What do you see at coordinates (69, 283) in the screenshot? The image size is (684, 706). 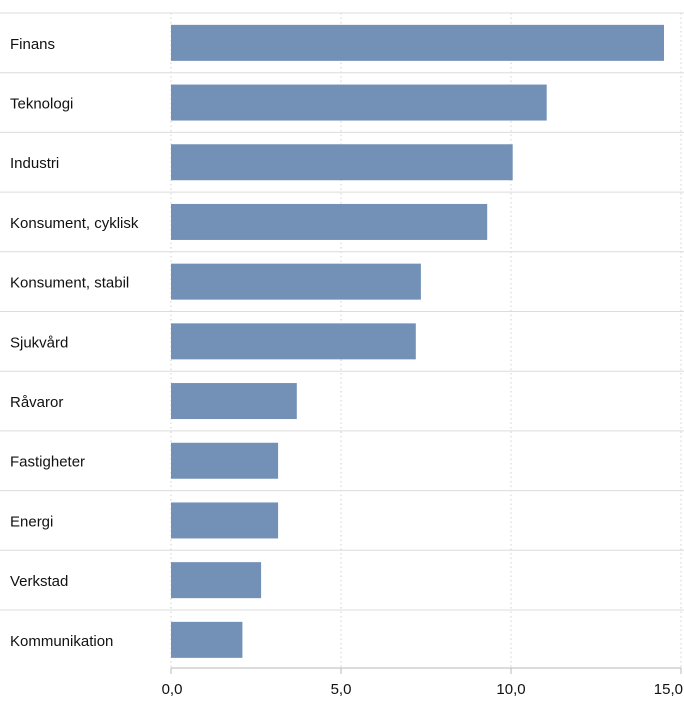 I see `category-label-4: Konsument, stabil` at bounding box center [69, 283].